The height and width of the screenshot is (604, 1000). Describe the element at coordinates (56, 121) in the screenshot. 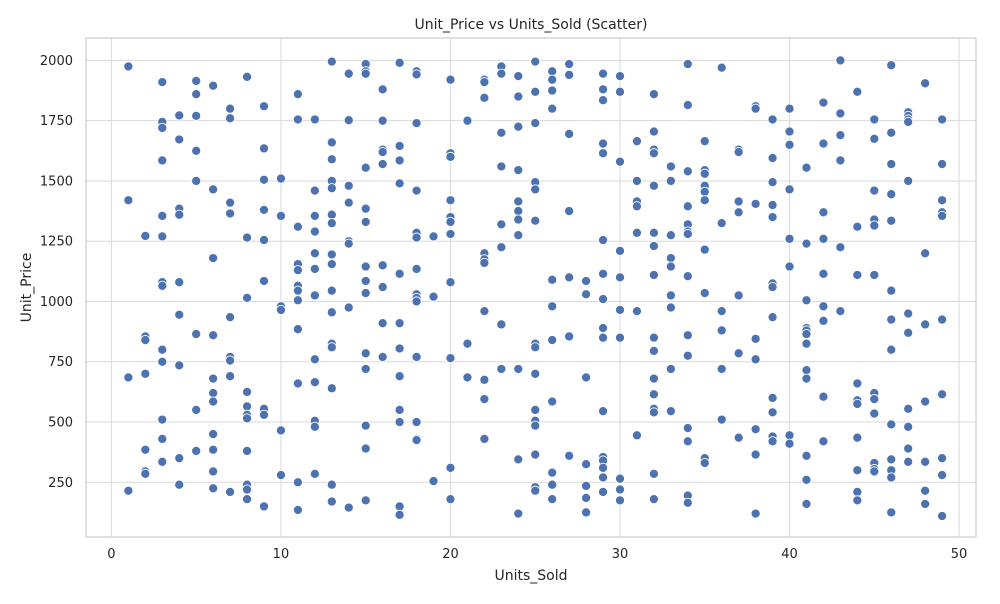

I see `y-tick-label: 1750` at that location.